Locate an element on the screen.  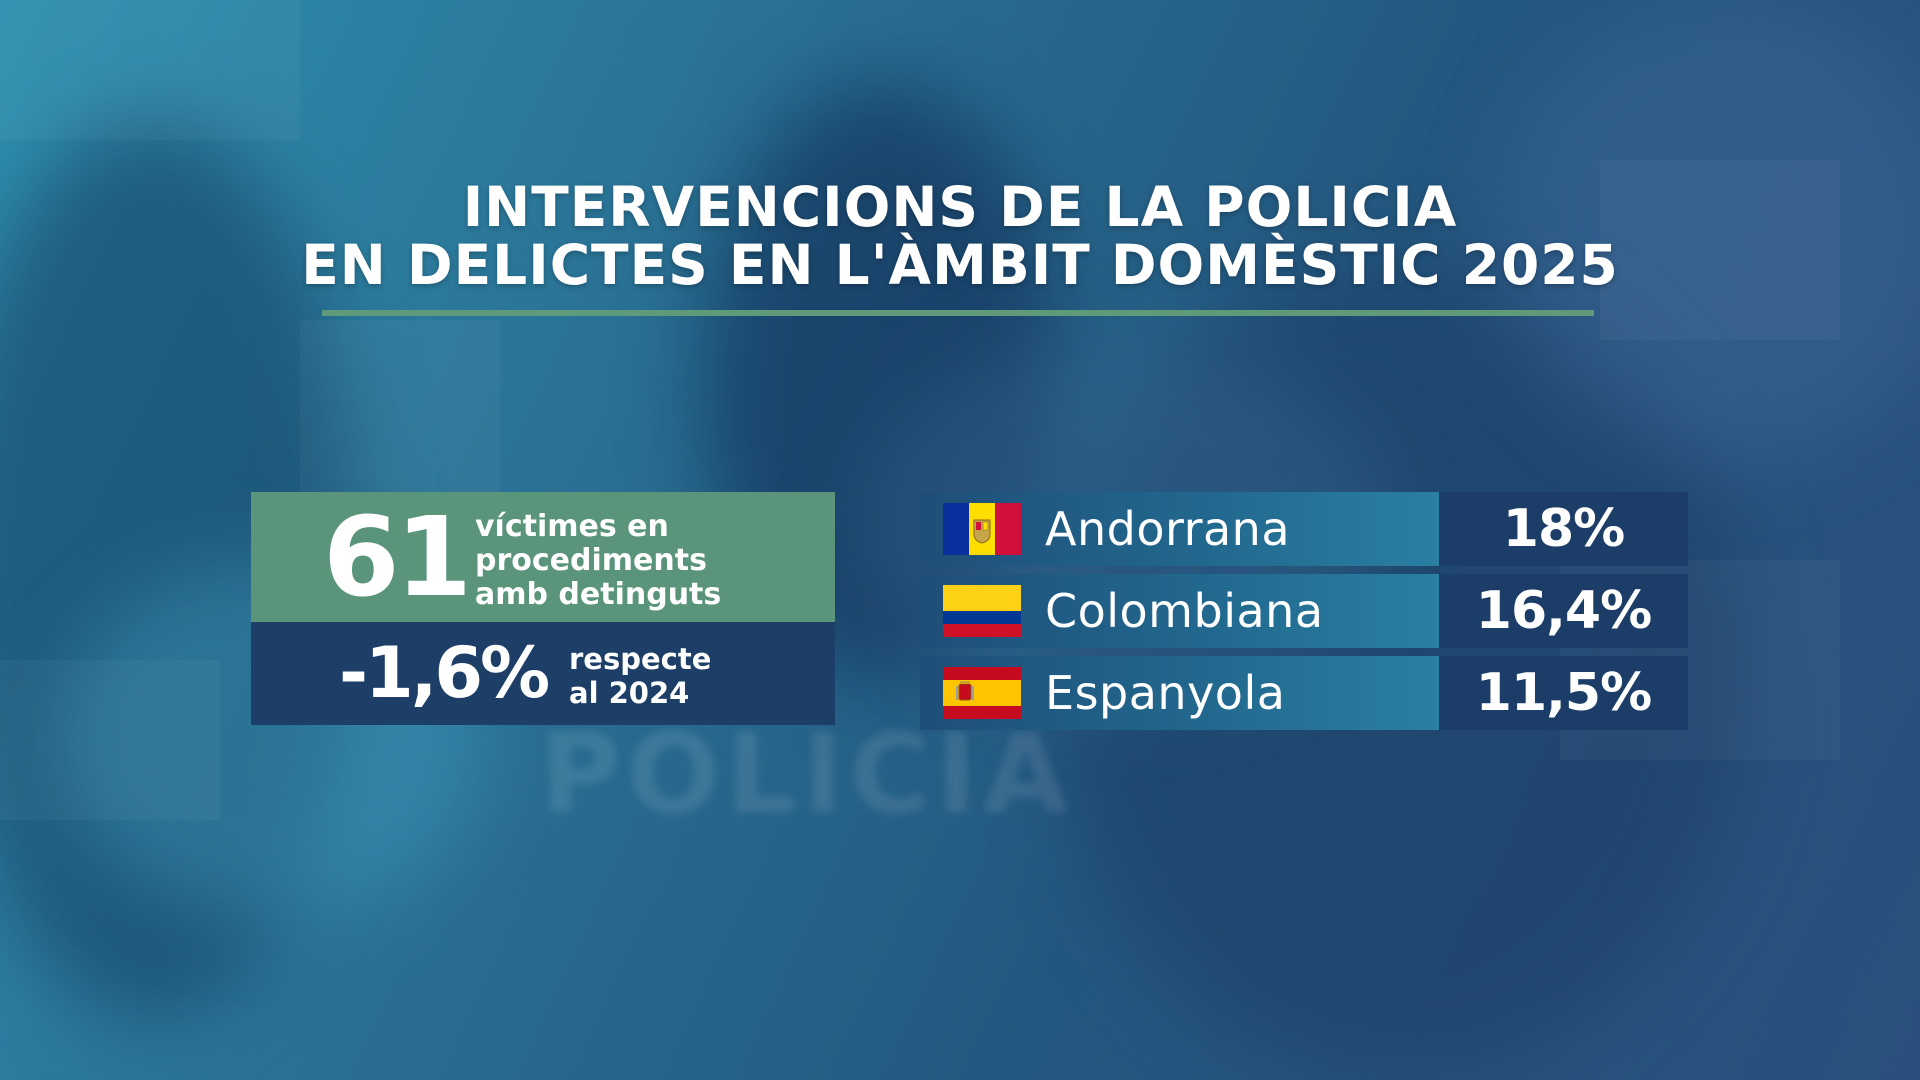
percentage-value: 16,4% is located at coordinates (1563, 611).